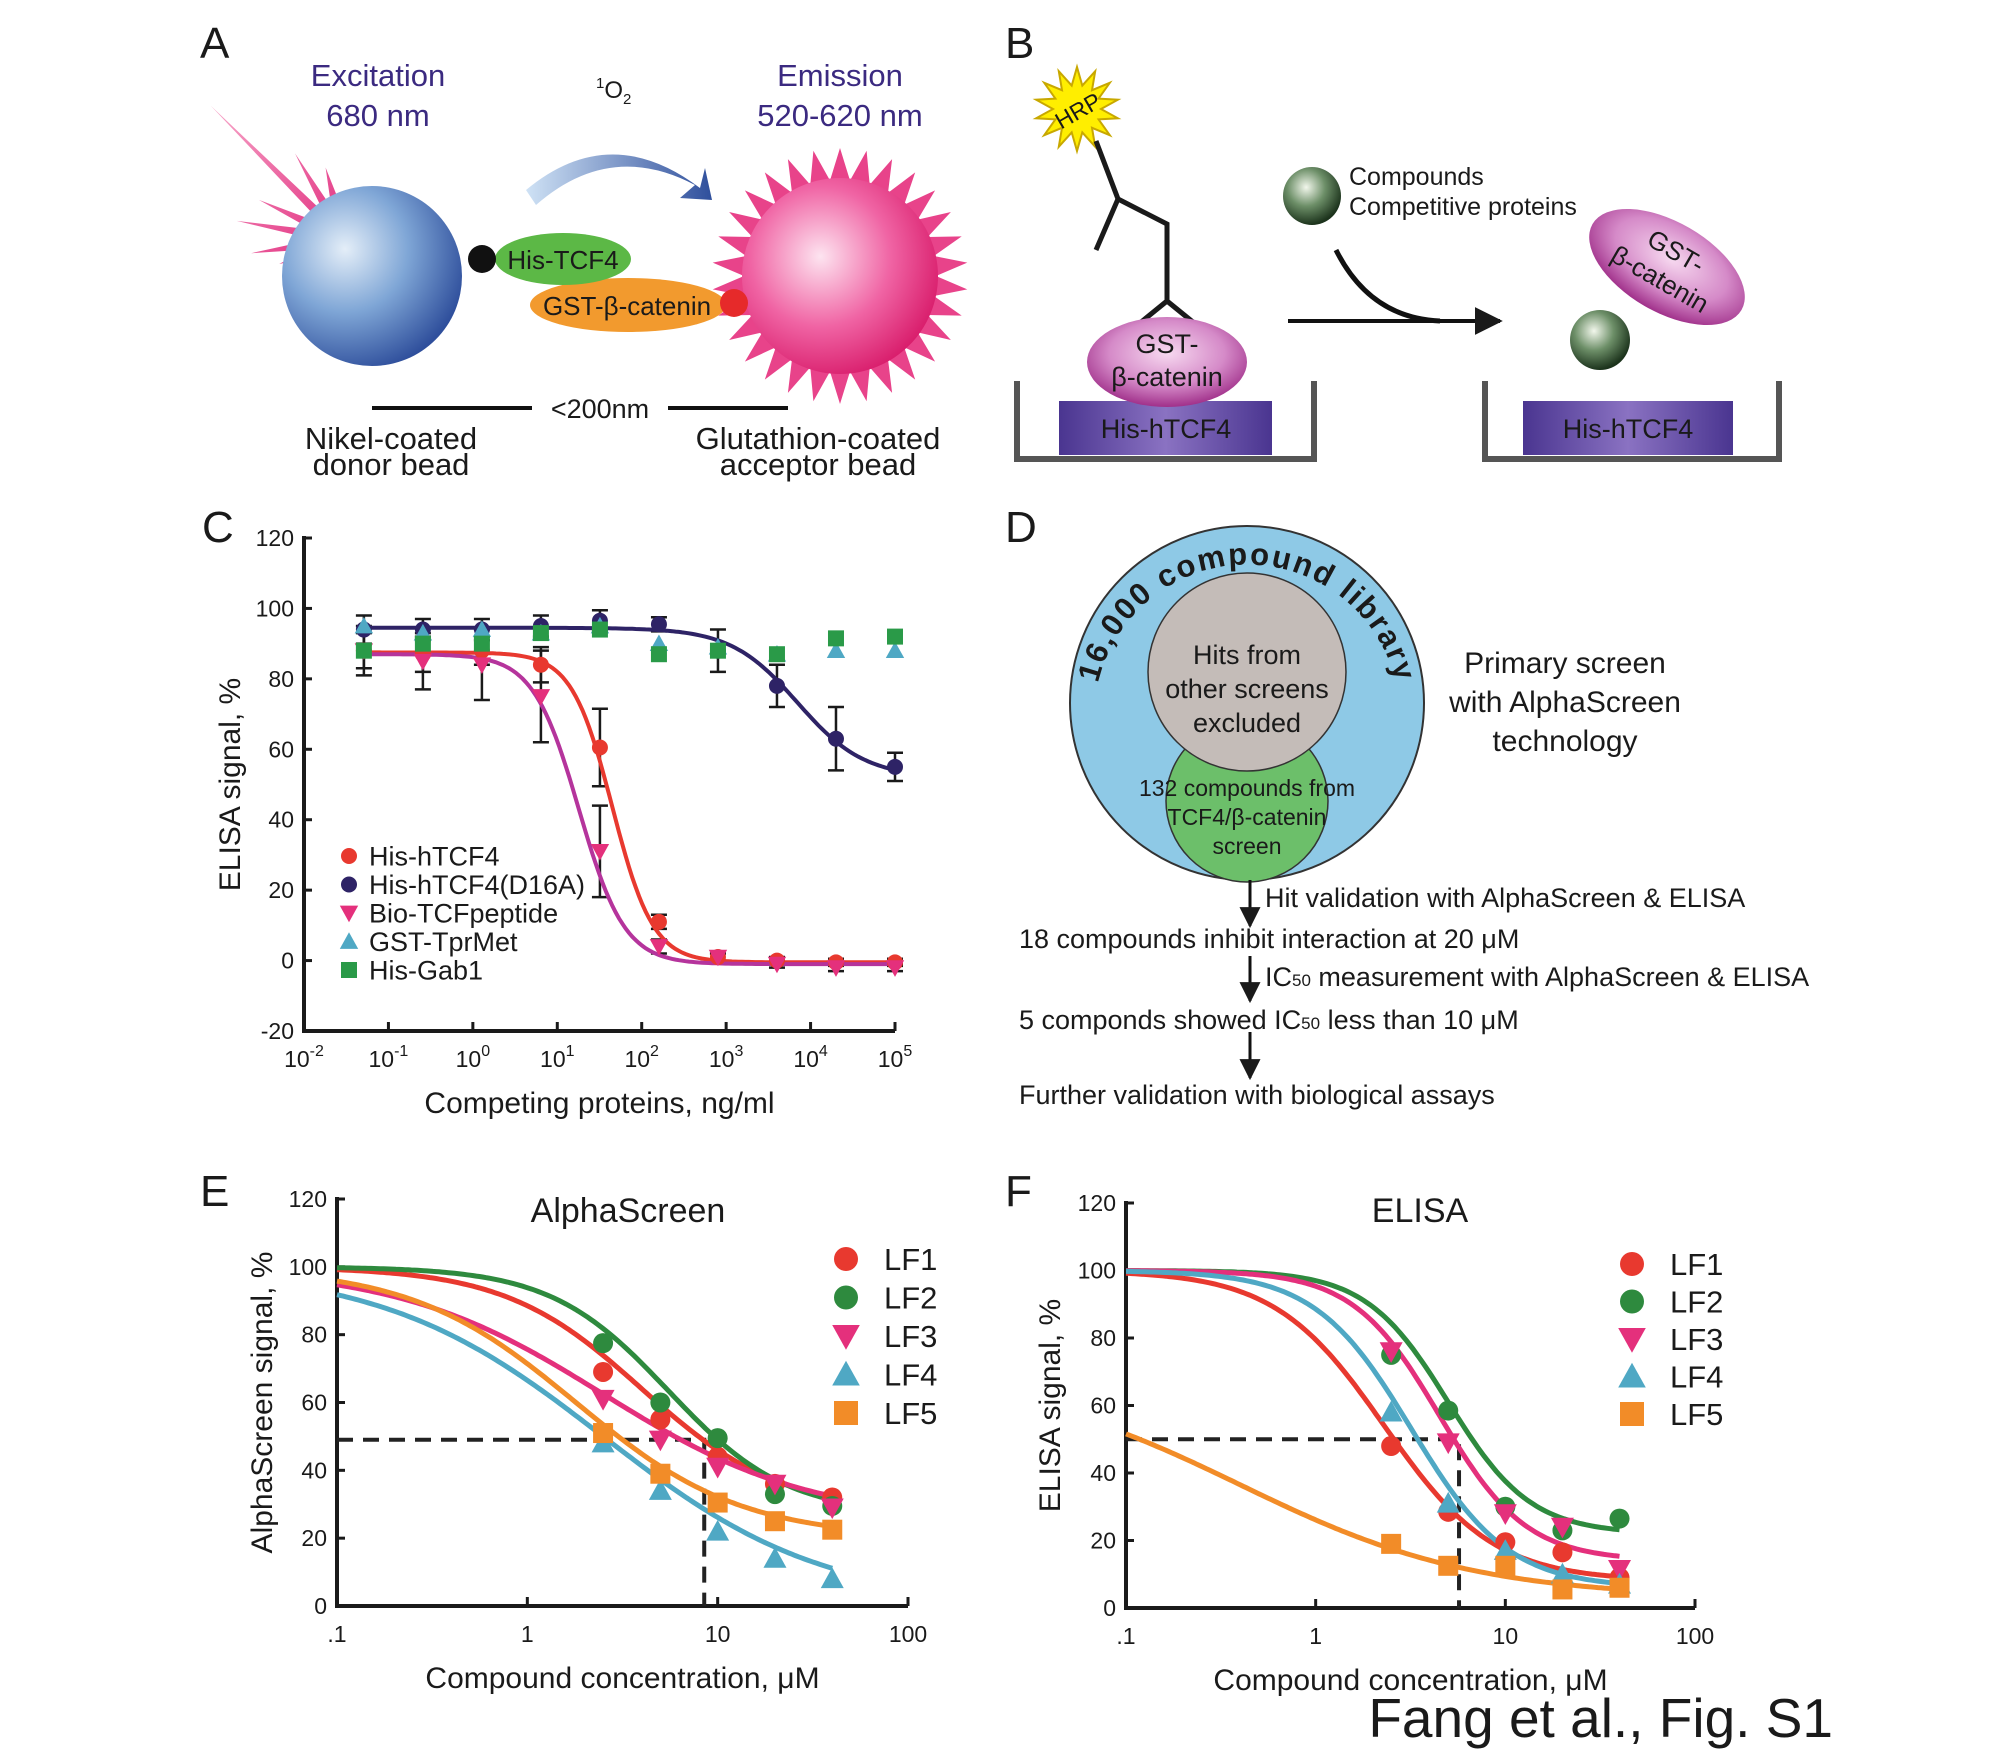 This screenshot has width=2000, height=1759. Describe the element at coordinates (1696, 1339) in the screenshot. I see `legend-label: LF3` at that location.